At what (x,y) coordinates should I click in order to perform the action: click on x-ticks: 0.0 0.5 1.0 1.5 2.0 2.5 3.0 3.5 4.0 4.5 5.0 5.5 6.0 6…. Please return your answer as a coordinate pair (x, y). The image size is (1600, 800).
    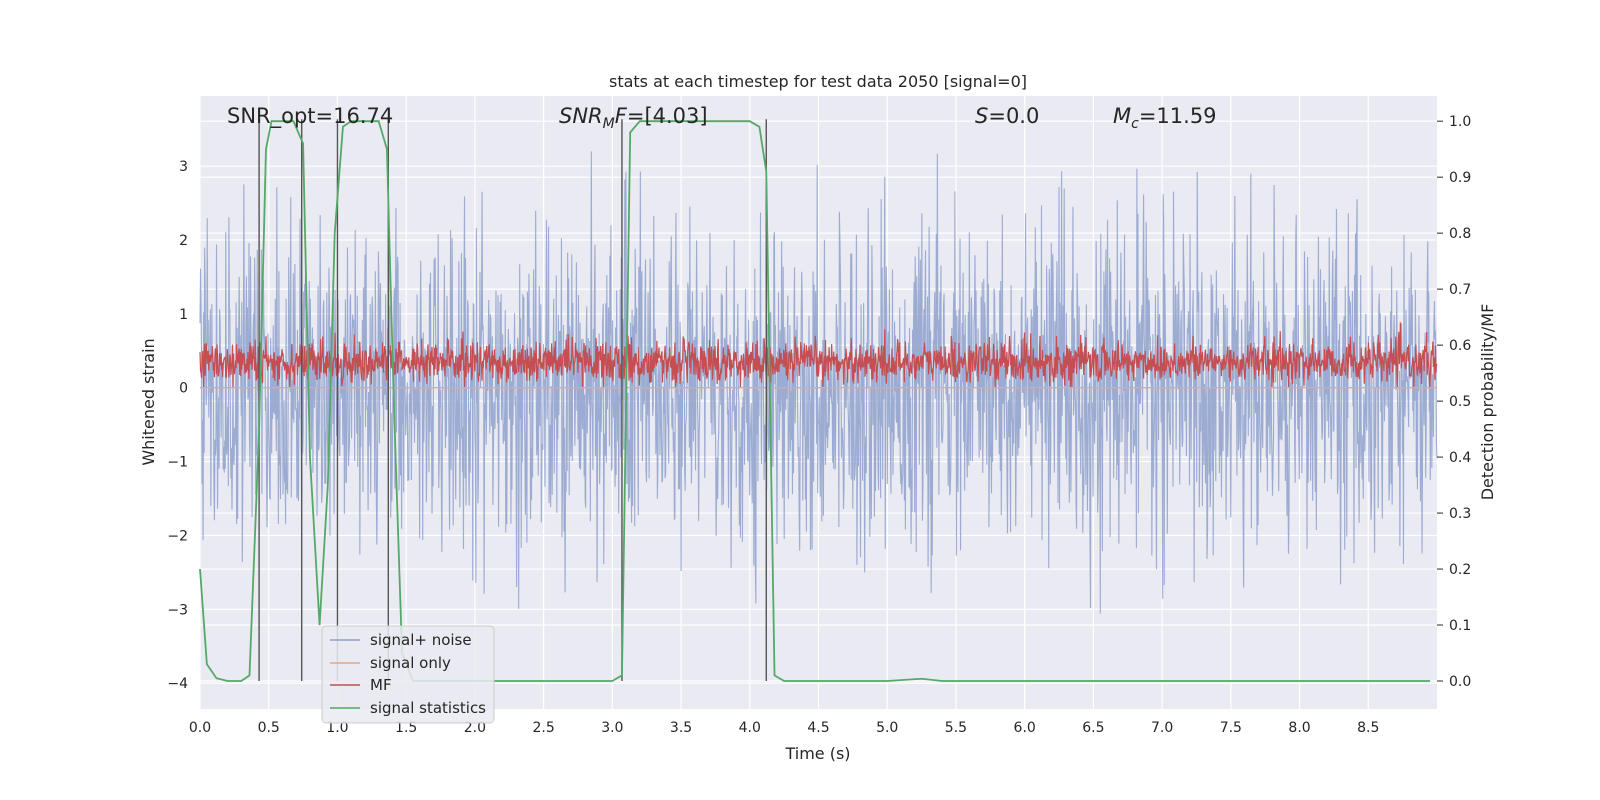
    Looking at the image, I should click on (784, 728).